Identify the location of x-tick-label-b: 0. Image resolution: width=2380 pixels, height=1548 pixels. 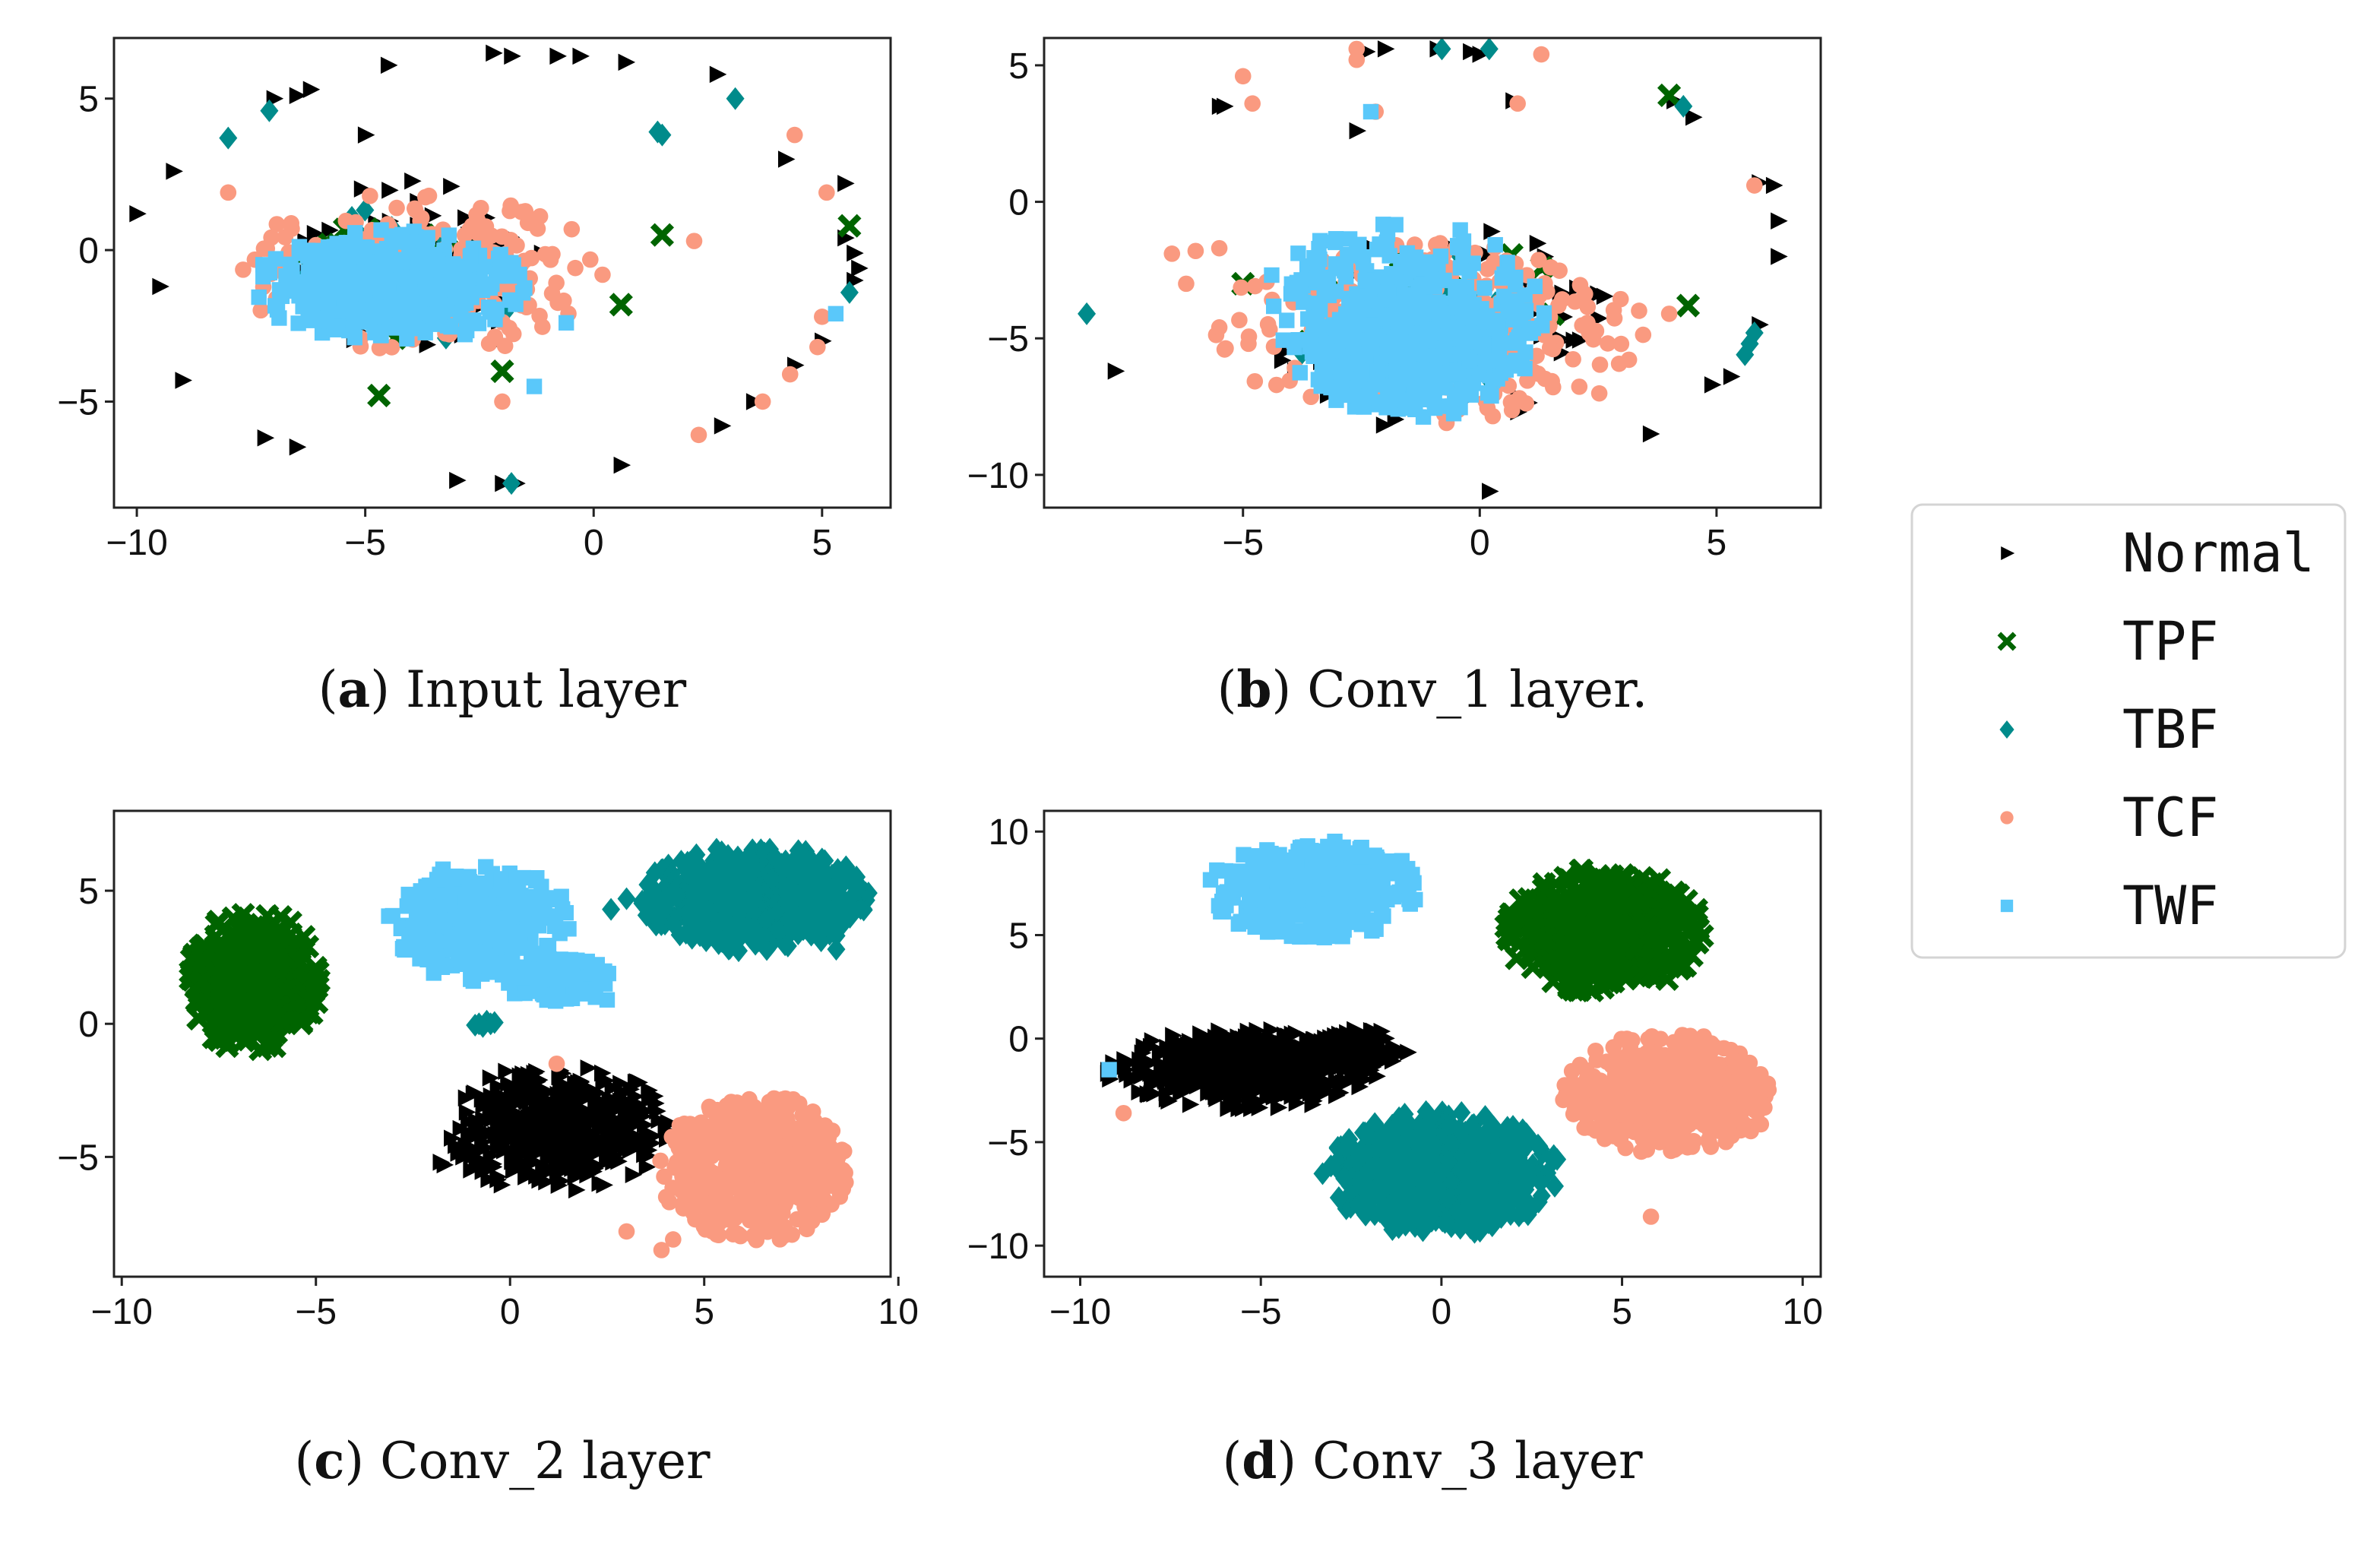
(1480, 543).